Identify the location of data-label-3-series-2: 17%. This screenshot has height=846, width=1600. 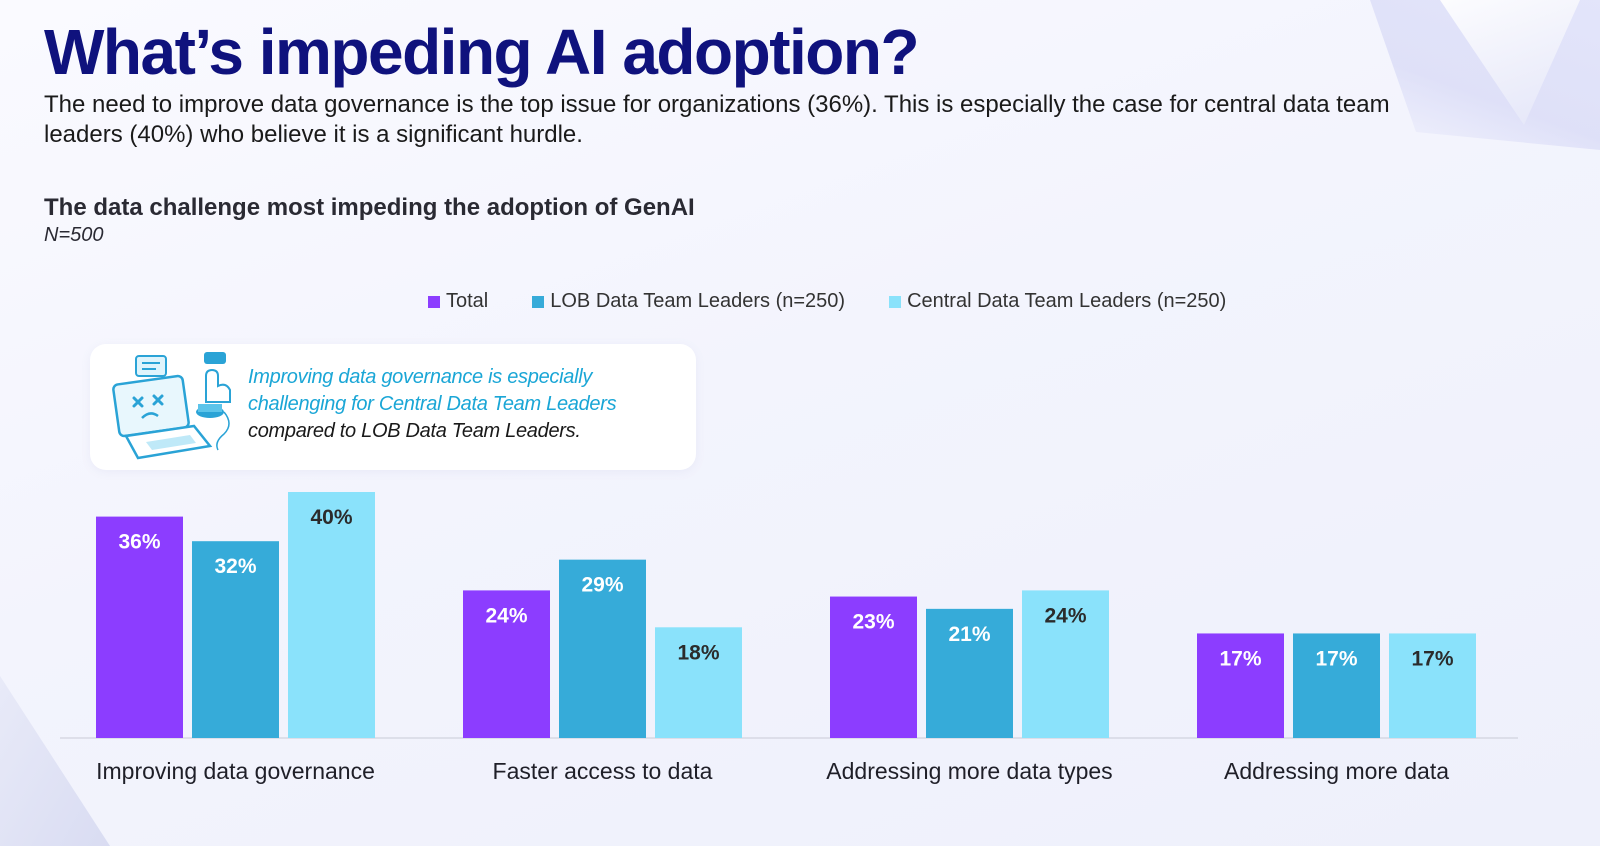
(1432, 658).